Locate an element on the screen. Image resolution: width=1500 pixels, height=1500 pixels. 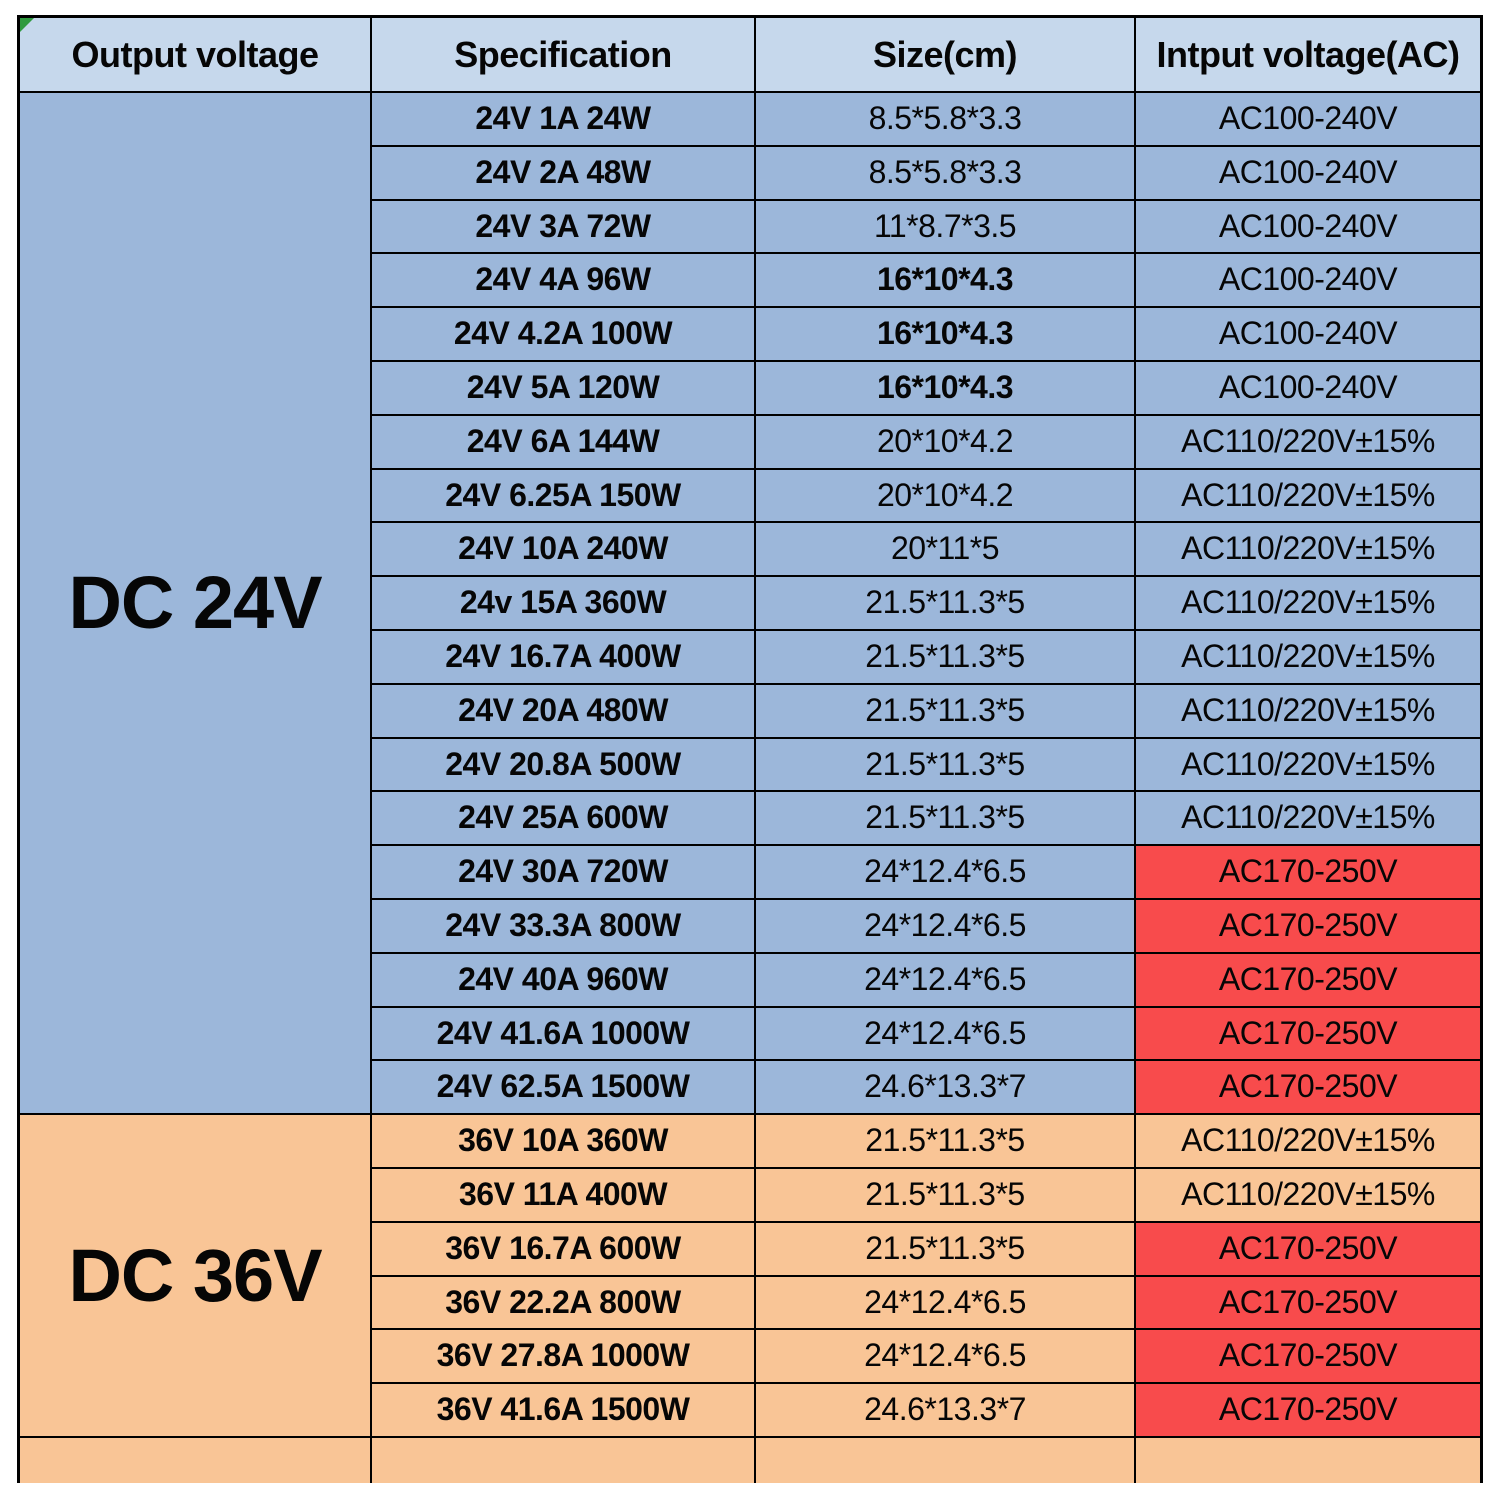
size-value: 20*11*5 is located at coordinates (945, 548).